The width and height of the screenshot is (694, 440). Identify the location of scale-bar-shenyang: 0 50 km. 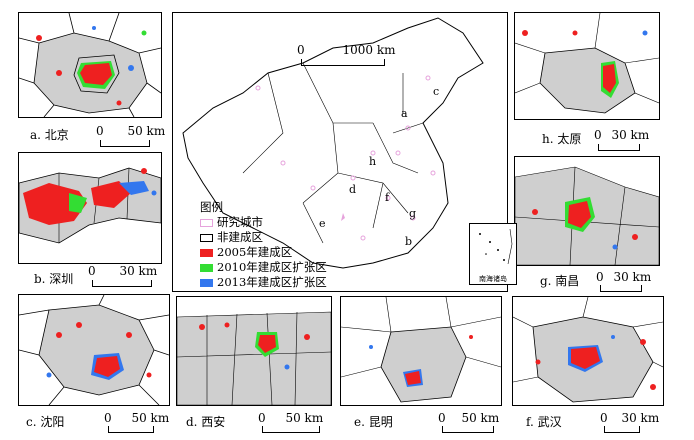
(137, 418).